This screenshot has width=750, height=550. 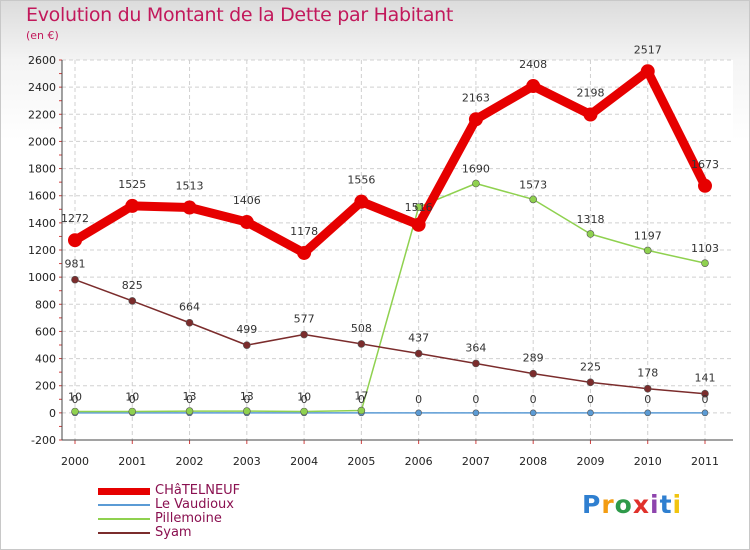 What do you see at coordinates (45, 359) in the screenshot?
I see `y-tick-label: 400` at bounding box center [45, 359].